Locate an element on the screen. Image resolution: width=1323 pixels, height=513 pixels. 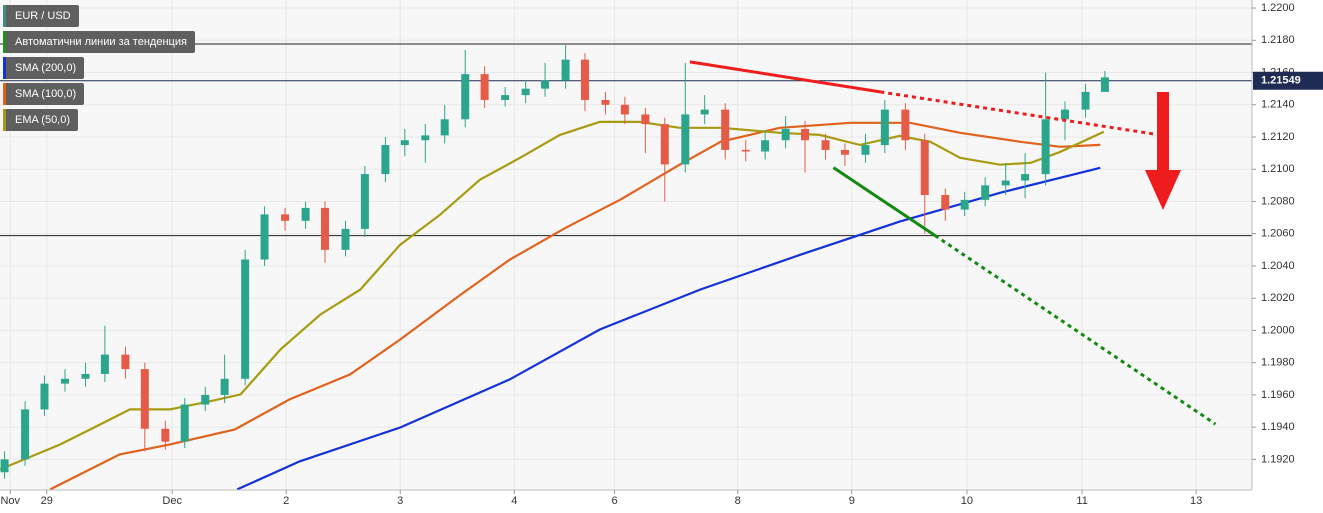
legend-item: EMA (50,0) is located at coordinates (41, 120).